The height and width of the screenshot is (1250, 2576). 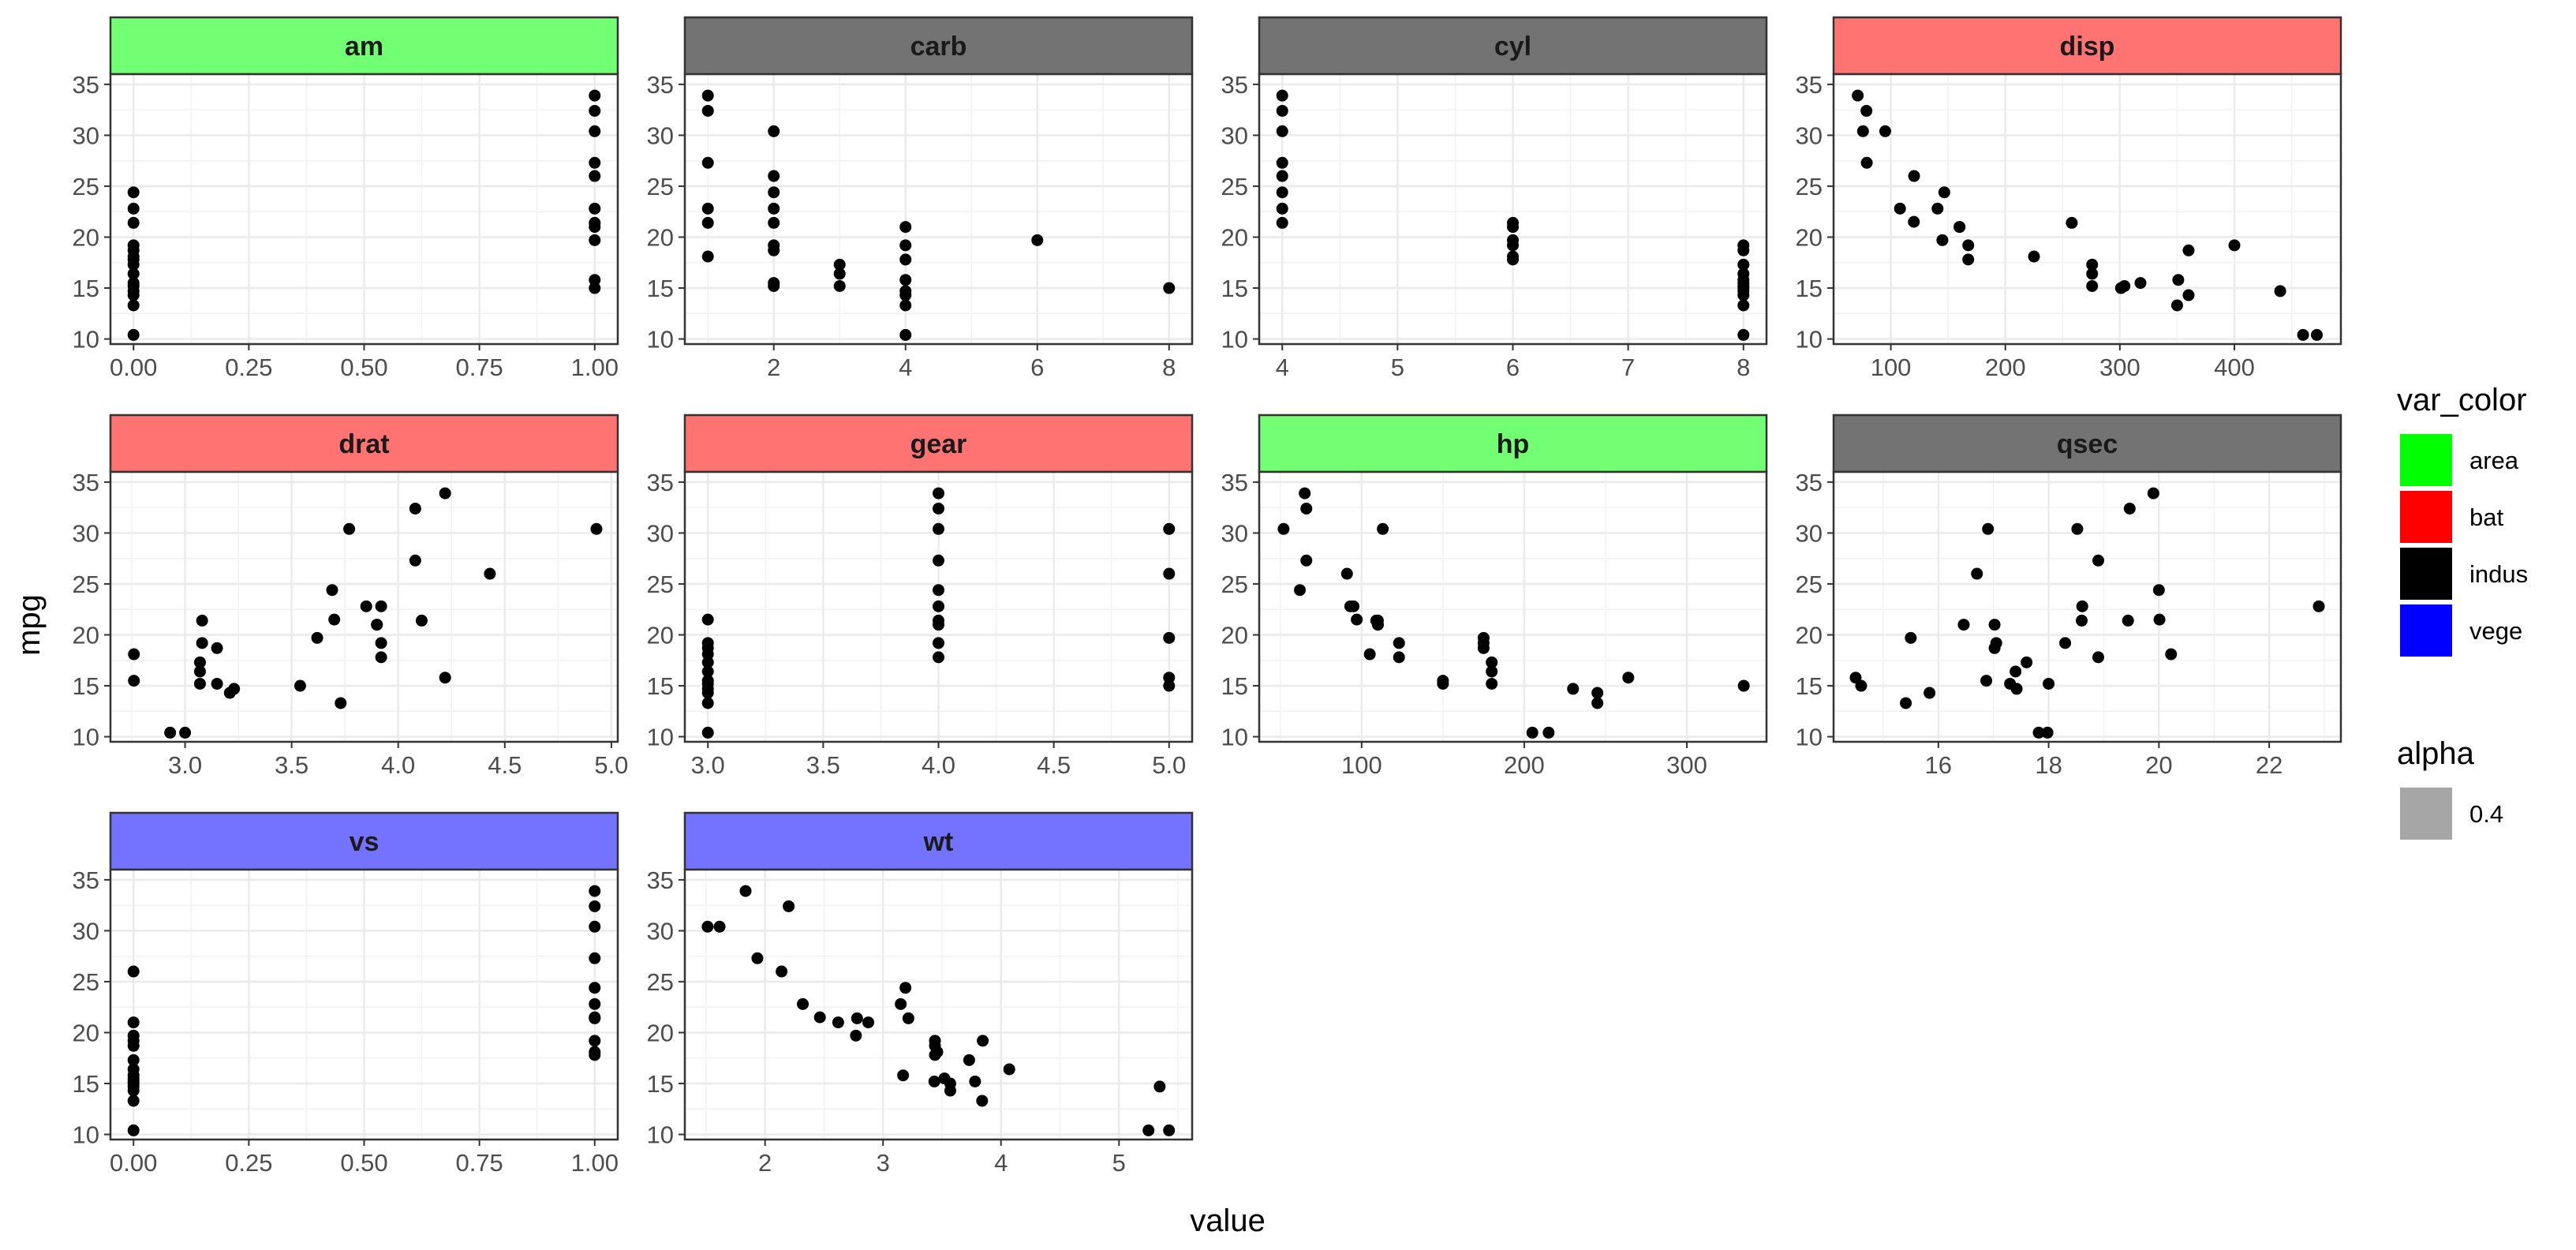 What do you see at coordinates (2426, 460) in the screenshot?
I see `legend-key-area` at bounding box center [2426, 460].